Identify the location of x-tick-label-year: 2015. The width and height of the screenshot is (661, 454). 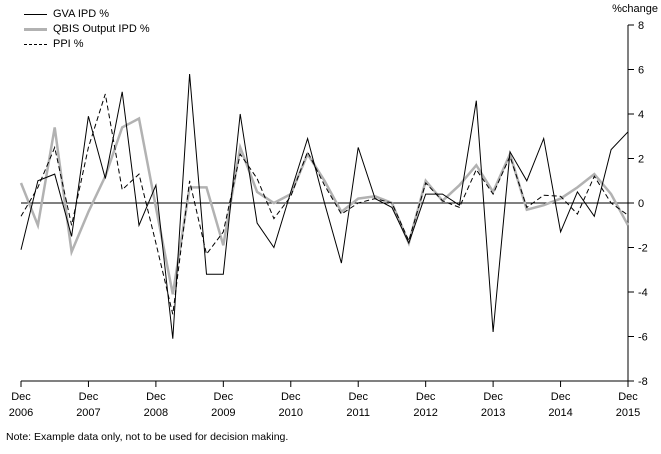
(628, 413).